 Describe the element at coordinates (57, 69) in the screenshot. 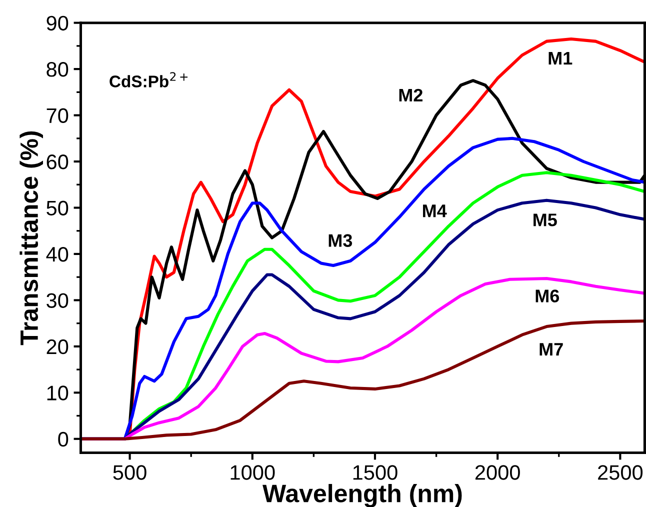

I see `y-tick-label: 80` at that location.